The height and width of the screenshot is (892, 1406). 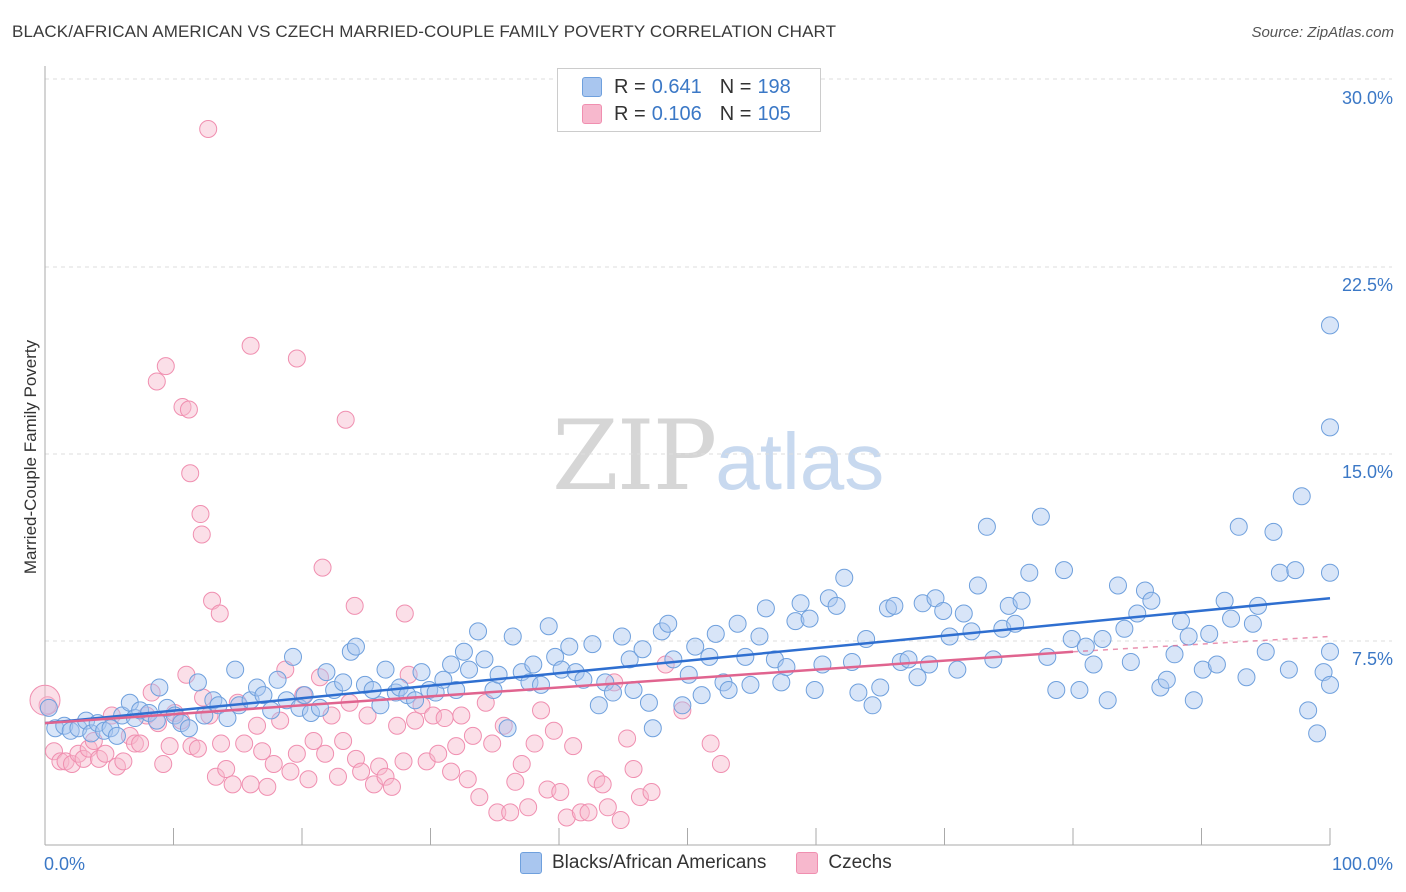 I want to click on legend-swatch-blue, so click(x=592, y=87).